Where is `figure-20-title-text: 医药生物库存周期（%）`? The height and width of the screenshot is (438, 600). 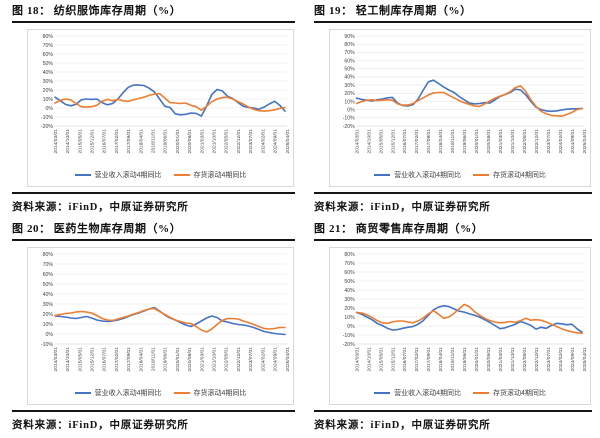
figure-20-title-text: 医药生物库存周期（%） is located at coordinates (117, 229).